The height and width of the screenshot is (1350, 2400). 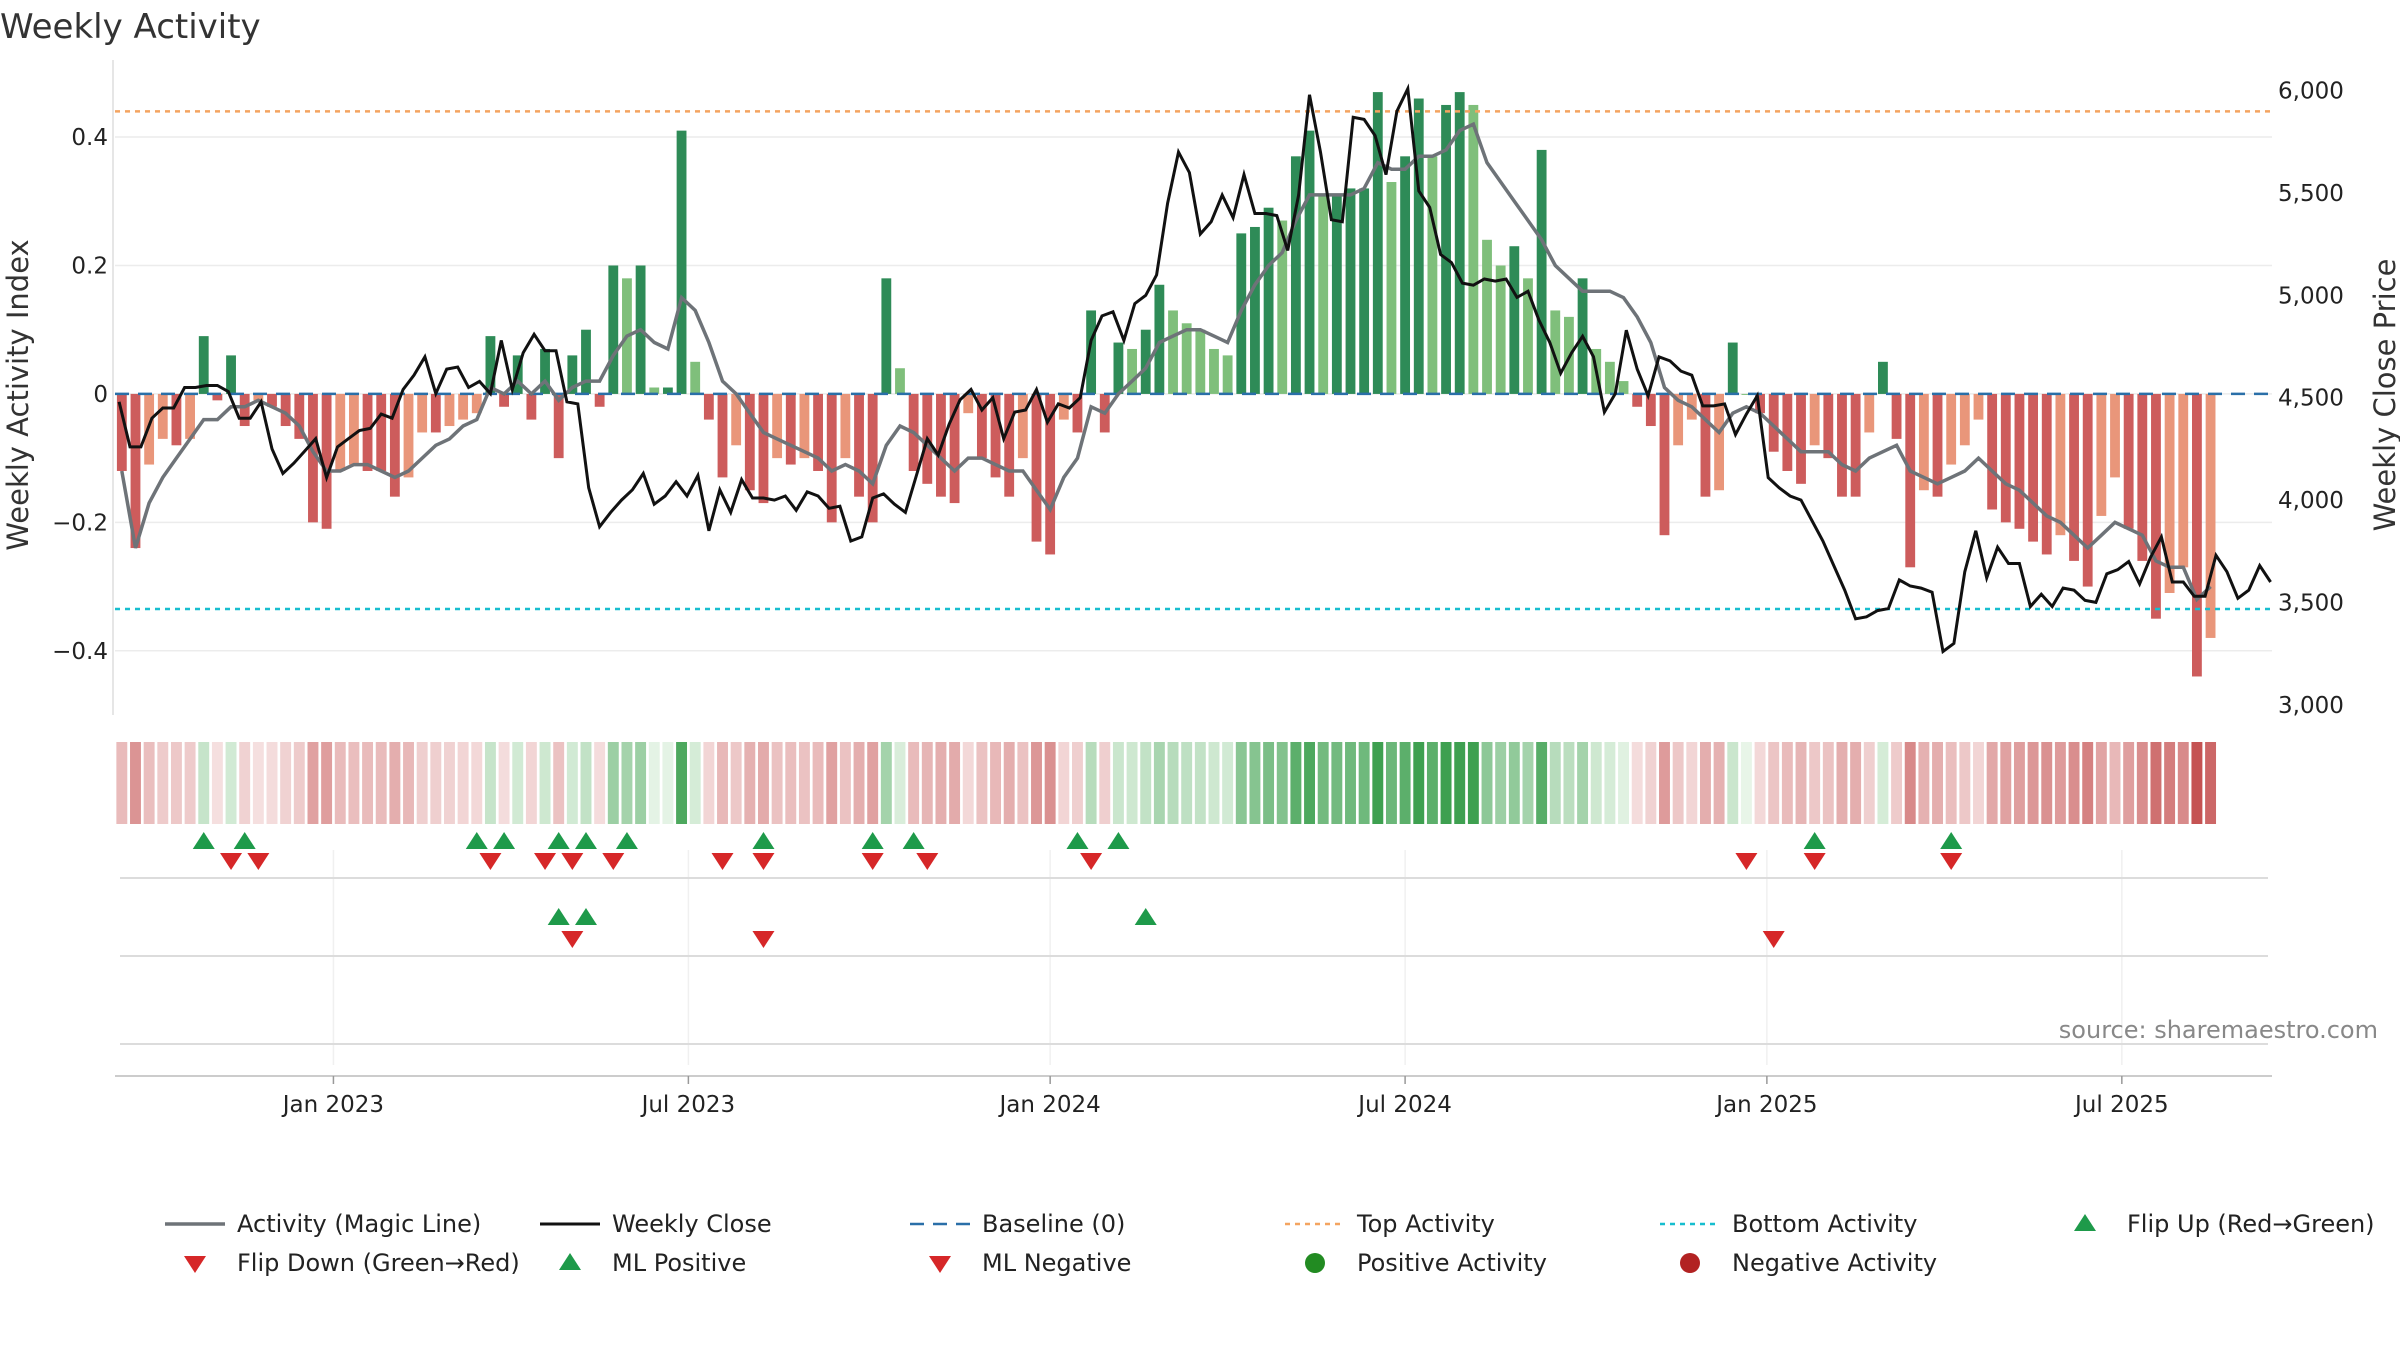 I want to click on legend-item-baseline: Baseline (0), so click(x=1017, y=1224).